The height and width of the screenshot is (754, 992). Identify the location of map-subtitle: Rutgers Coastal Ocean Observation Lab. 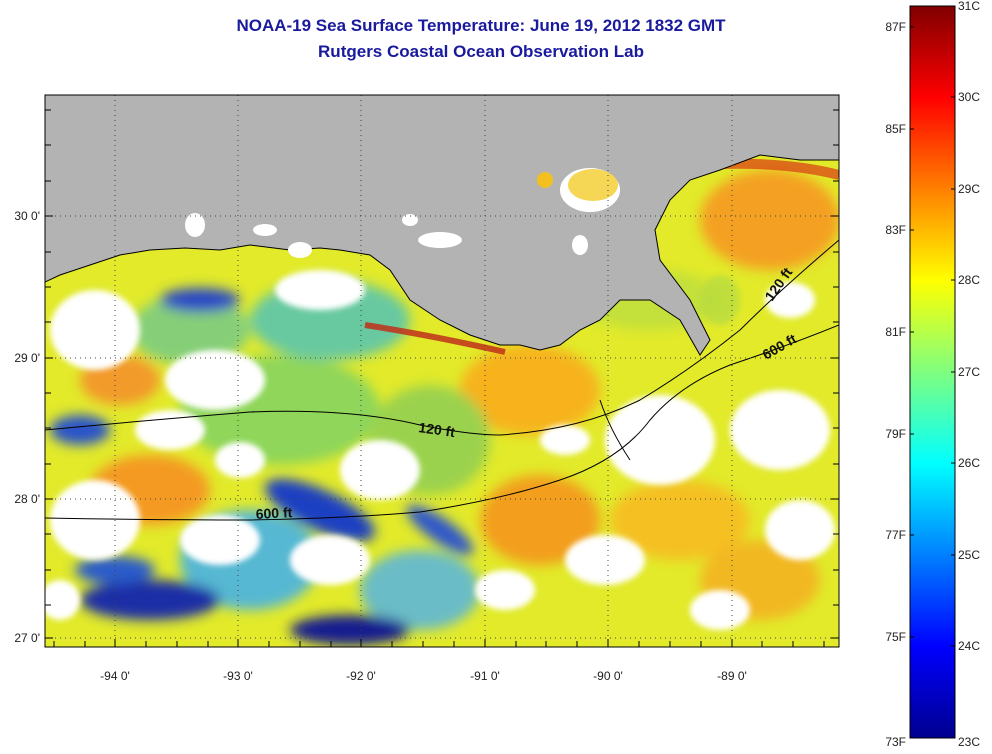
(481, 51).